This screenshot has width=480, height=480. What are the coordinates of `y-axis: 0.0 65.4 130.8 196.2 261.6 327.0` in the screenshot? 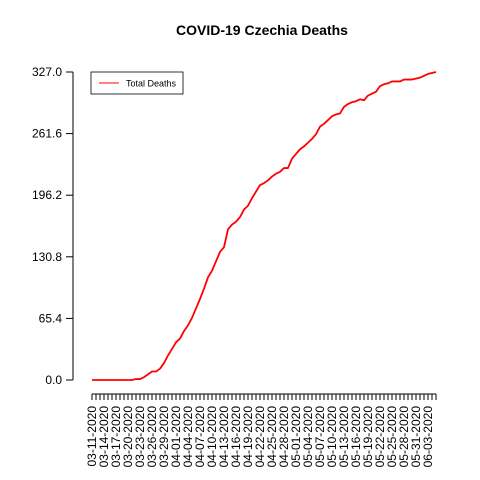 It's located at (53, 226).